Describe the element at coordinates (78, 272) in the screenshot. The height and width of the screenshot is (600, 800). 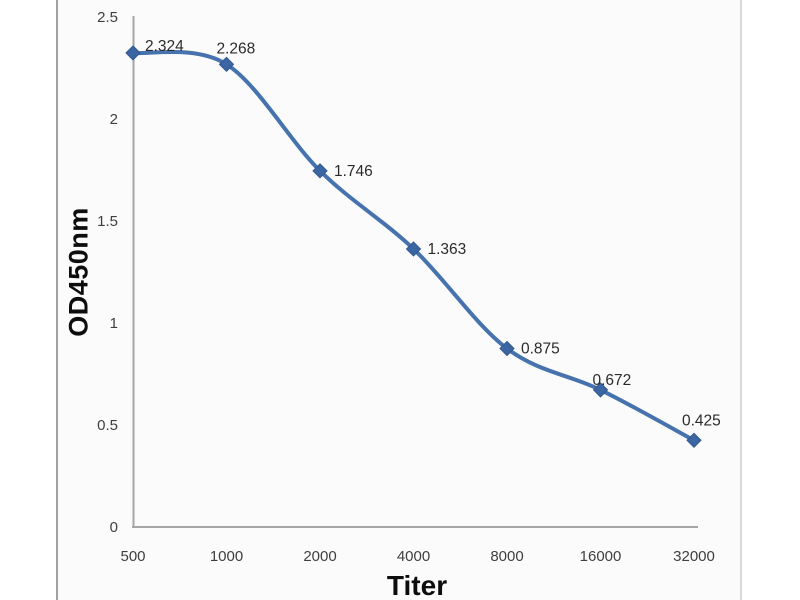
I see `y-axis-title: OD450nm` at that location.